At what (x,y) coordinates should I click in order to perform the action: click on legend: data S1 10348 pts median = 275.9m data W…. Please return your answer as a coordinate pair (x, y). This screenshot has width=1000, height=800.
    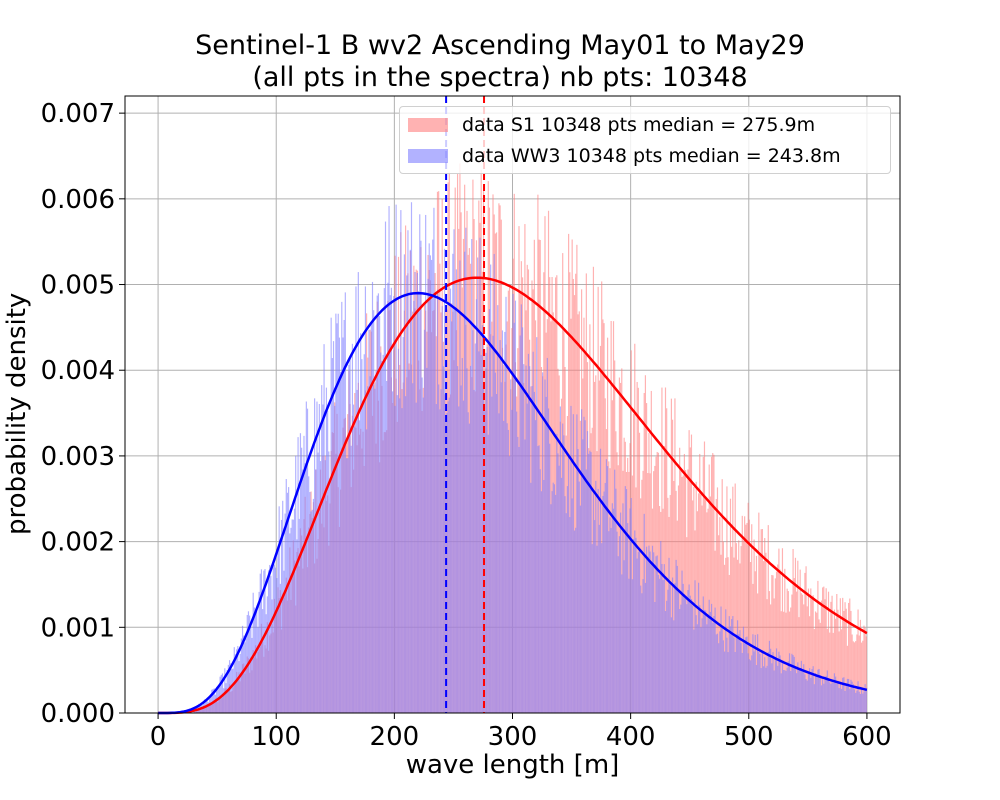
    Looking at the image, I should click on (645, 140).